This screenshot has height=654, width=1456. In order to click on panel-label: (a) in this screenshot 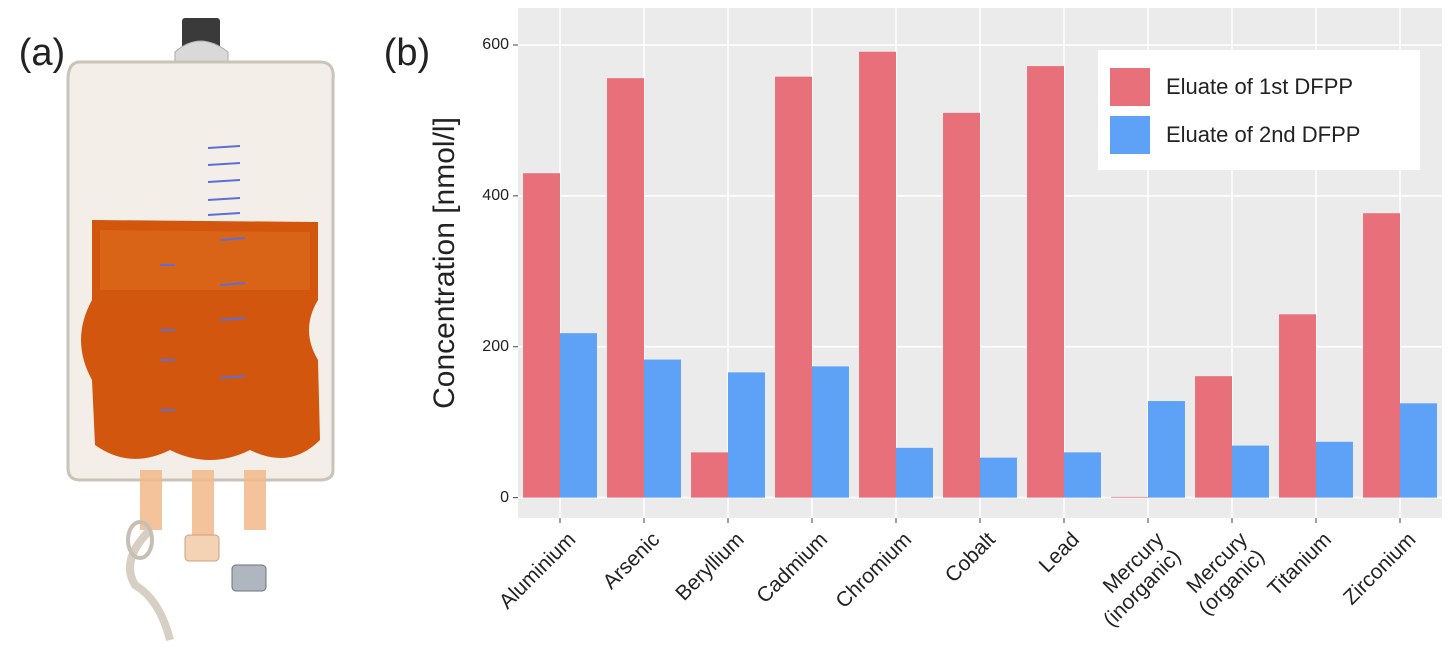, I will do `click(42, 53)`.